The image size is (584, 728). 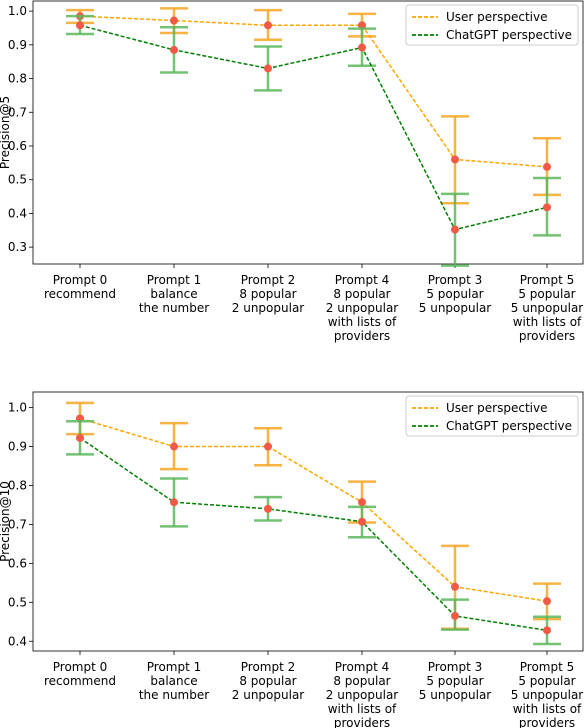 I want to click on y-axis-title: Precision@5, so click(x=6, y=132).